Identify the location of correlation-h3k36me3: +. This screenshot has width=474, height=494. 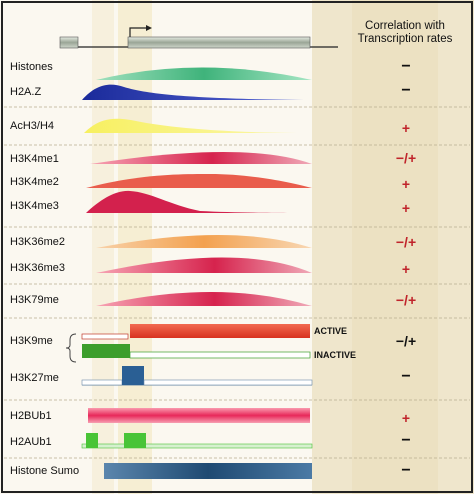
(406, 269).